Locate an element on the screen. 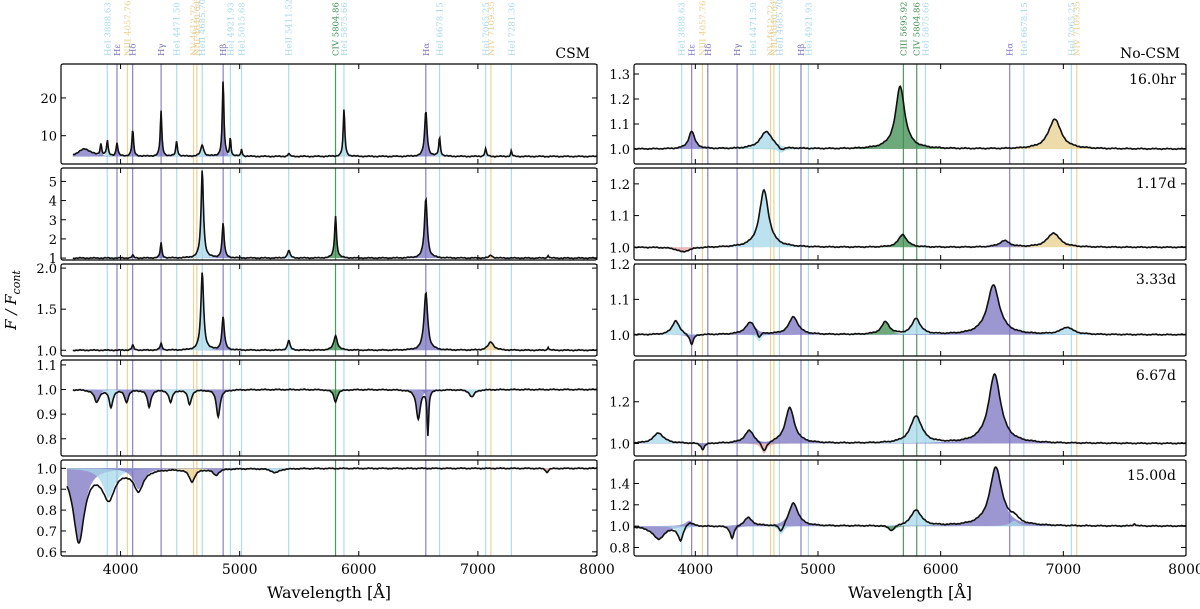 The image size is (1200, 609). line-marker-label: HeI 7065.25 Å is located at coordinates (1071, 28).